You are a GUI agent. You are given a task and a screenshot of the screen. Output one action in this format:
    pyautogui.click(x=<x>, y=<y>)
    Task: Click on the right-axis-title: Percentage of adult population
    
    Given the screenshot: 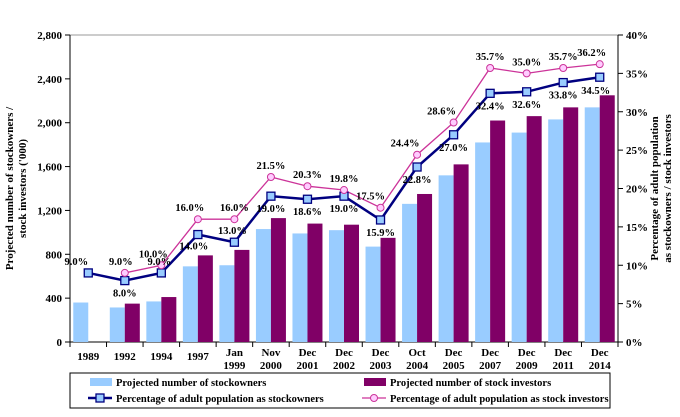 What is the action you would take?
    pyautogui.click(x=655, y=188)
    